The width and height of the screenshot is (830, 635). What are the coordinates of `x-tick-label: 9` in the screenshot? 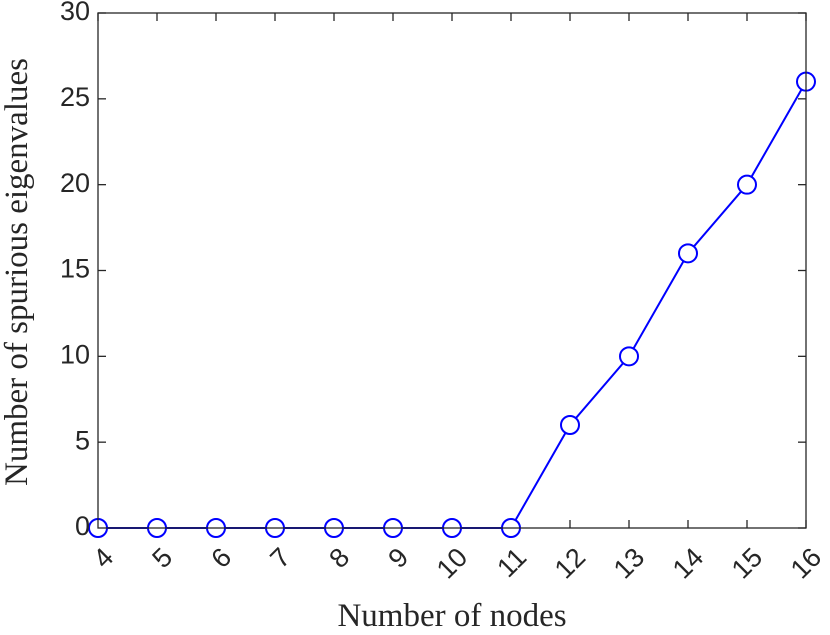 It's located at (398, 558).